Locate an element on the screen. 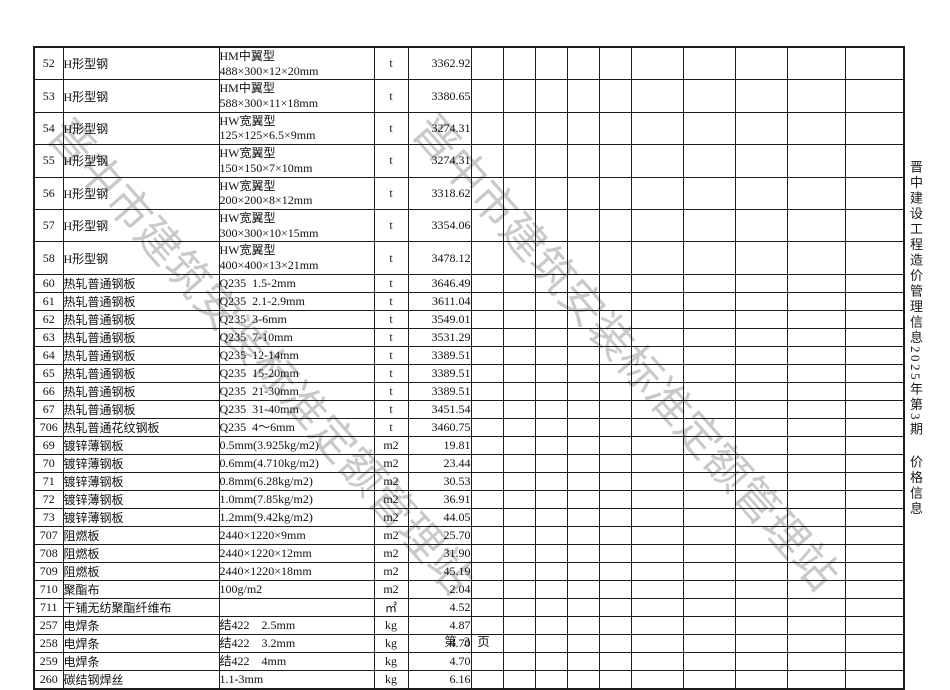 This screenshot has width=950, height=690. material-name-cell: H形型钢 is located at coordinates (141, 128).